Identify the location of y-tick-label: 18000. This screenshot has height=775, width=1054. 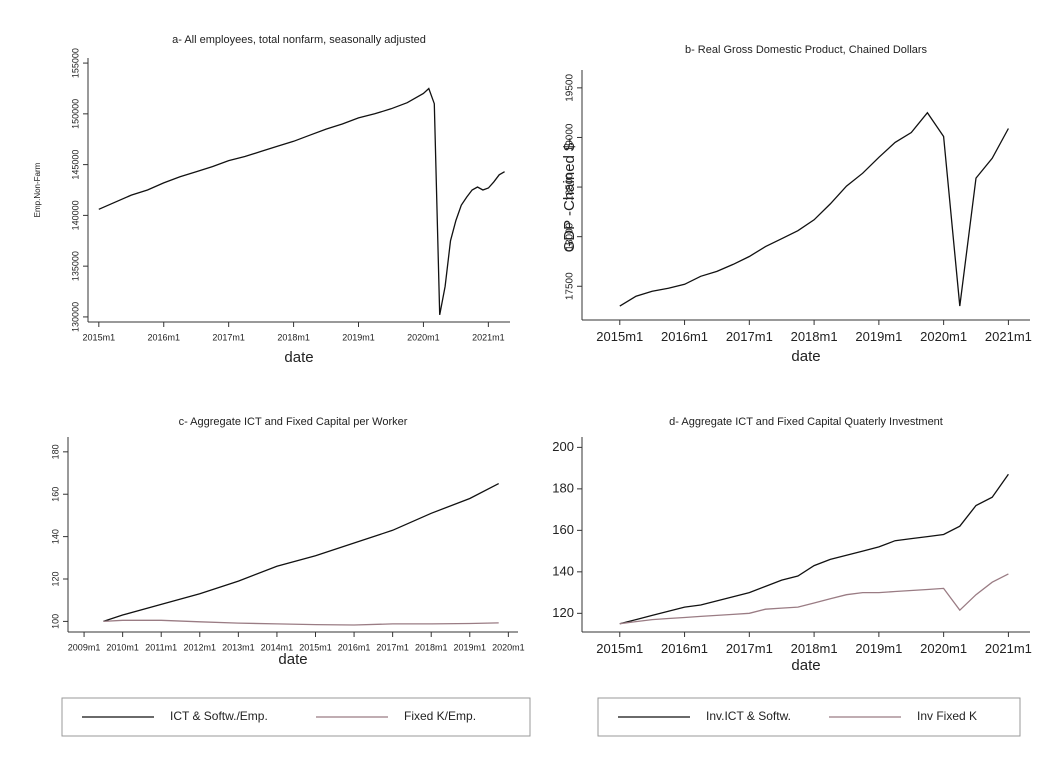
(570, 236).